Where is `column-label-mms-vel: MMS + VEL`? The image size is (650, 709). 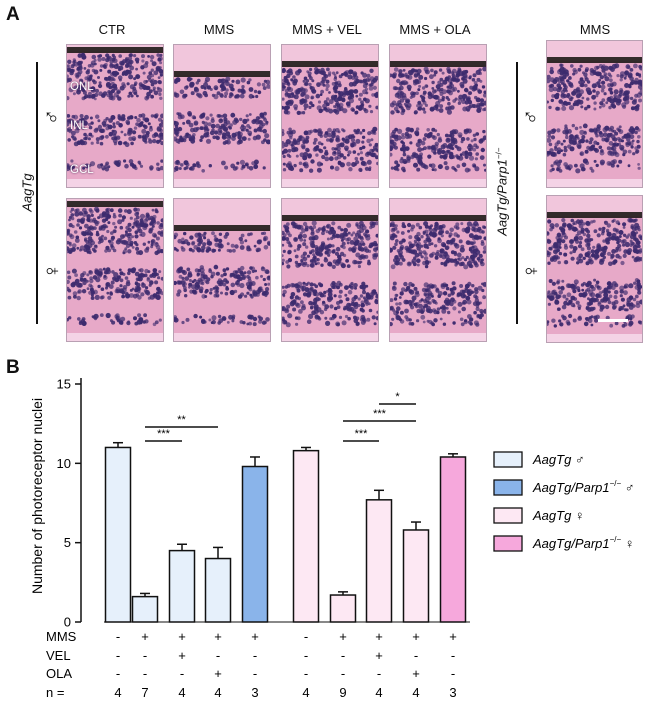 column-label-mms-vel: MMS + VEL is located at coordinates (327, 29).